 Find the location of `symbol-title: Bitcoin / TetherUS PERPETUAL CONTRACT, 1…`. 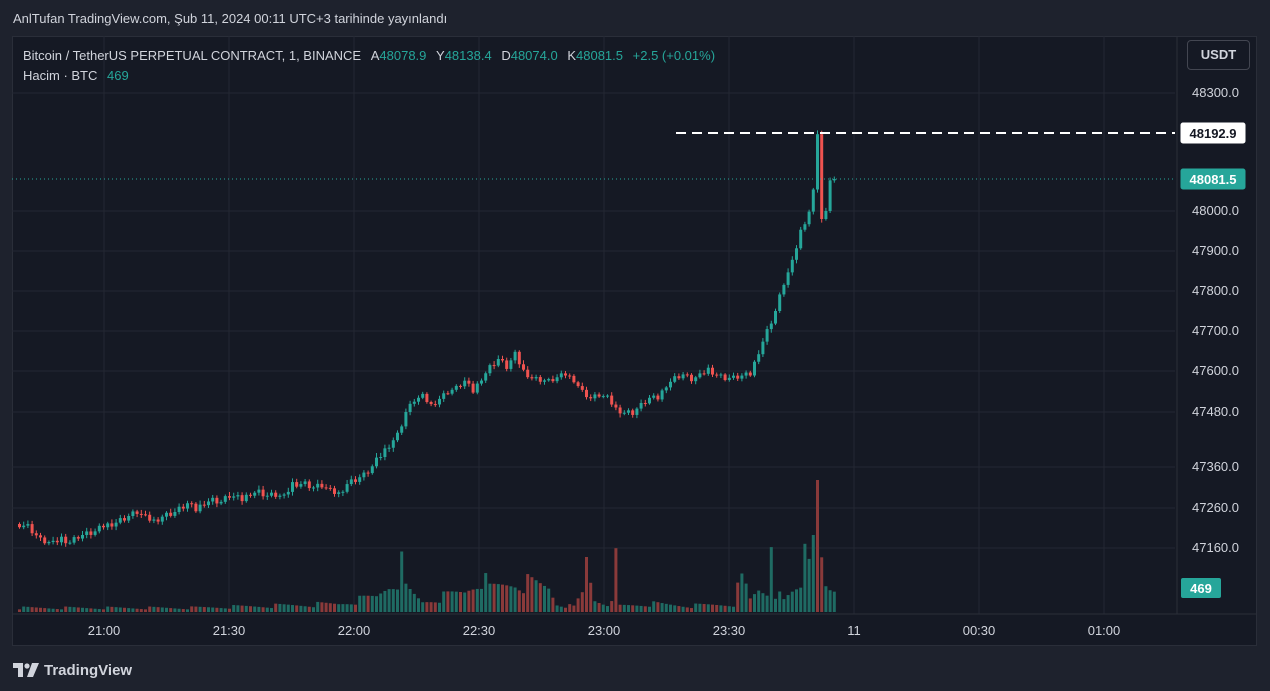

symbol-title: Bitcoin / TetherUS PERPETUAL CONTRACT, 1… is located at coordinates (192, 55).